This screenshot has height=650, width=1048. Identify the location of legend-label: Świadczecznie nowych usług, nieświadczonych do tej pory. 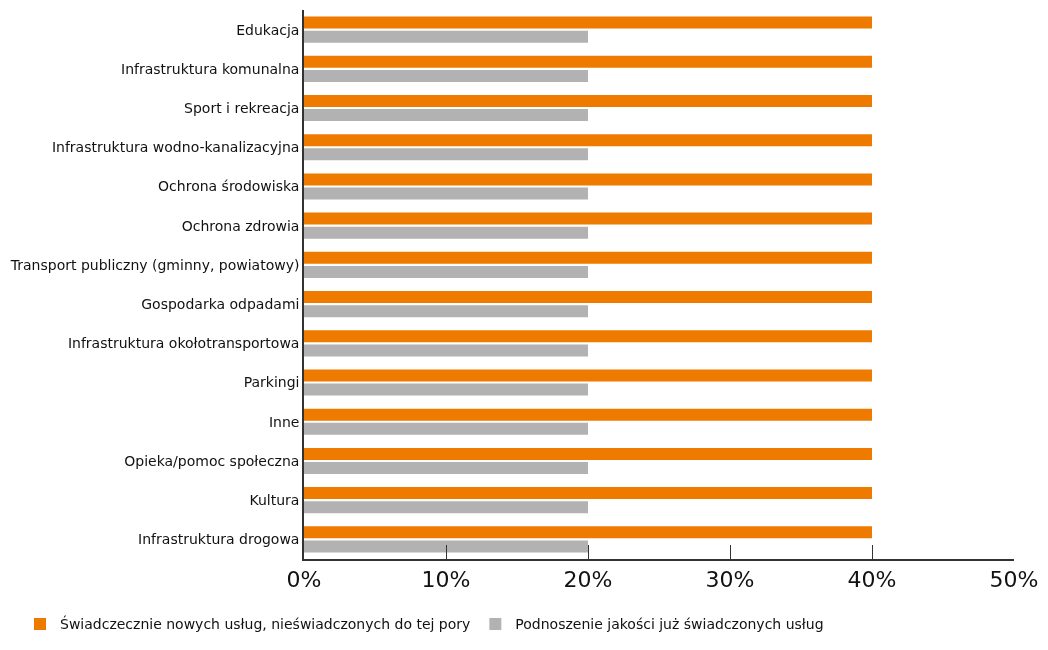
(265, 624).